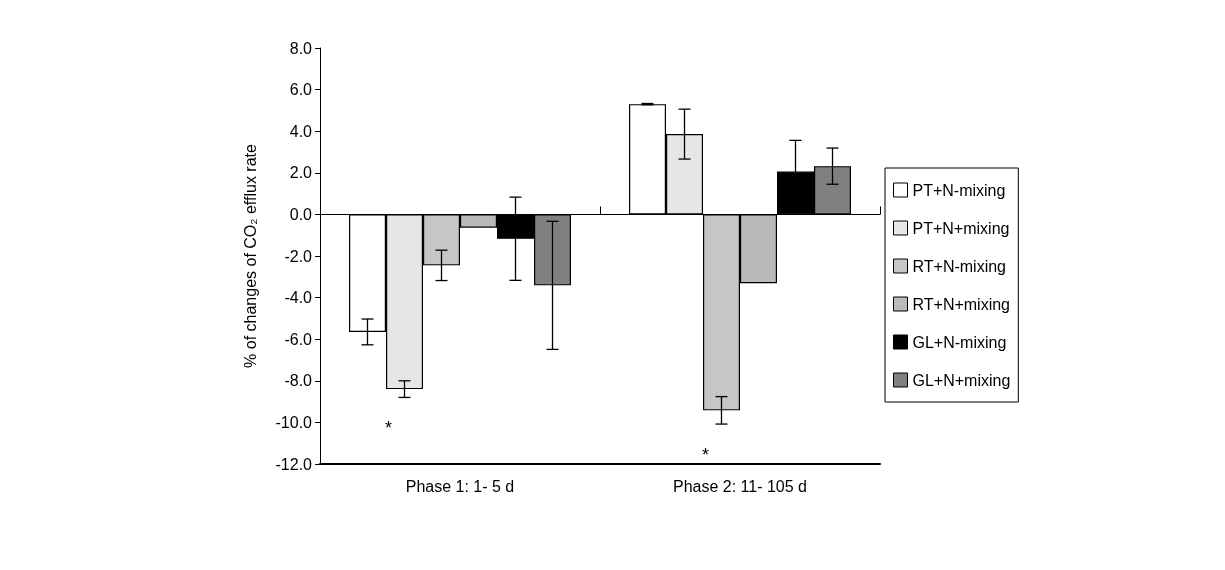  What do you see at coordinates (740, 486) in the screenshot?
I see `x-tick-label: Phase 2: 11- 105 d` at bounding box center [740, 486].